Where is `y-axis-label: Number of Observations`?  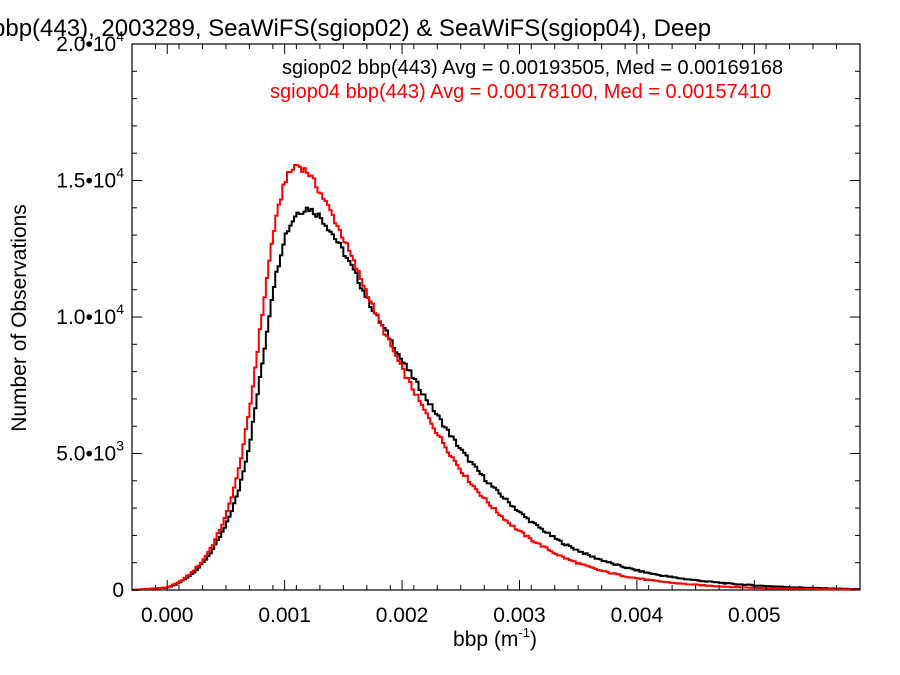
y-axis-label: Number of Observations is located at coordinates (19, 318).